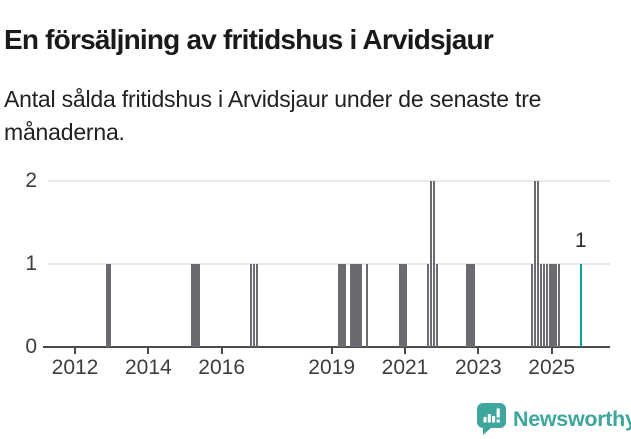 The width and height of the screenshot is (631, 439). I want to click on newsworthy-wordmark: Newsworthy, so click(572, 418).